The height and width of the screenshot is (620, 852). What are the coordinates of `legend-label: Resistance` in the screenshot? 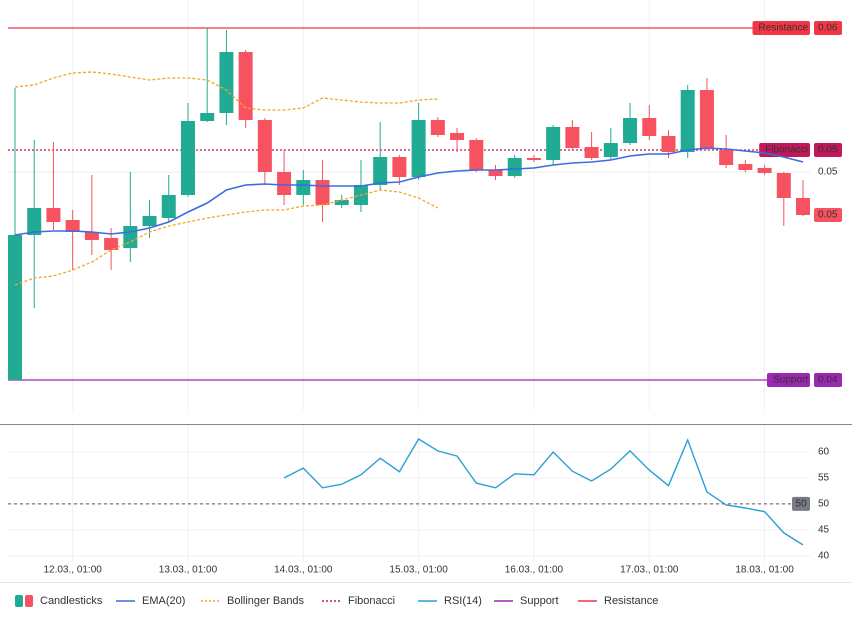 It's located at (631, 601).